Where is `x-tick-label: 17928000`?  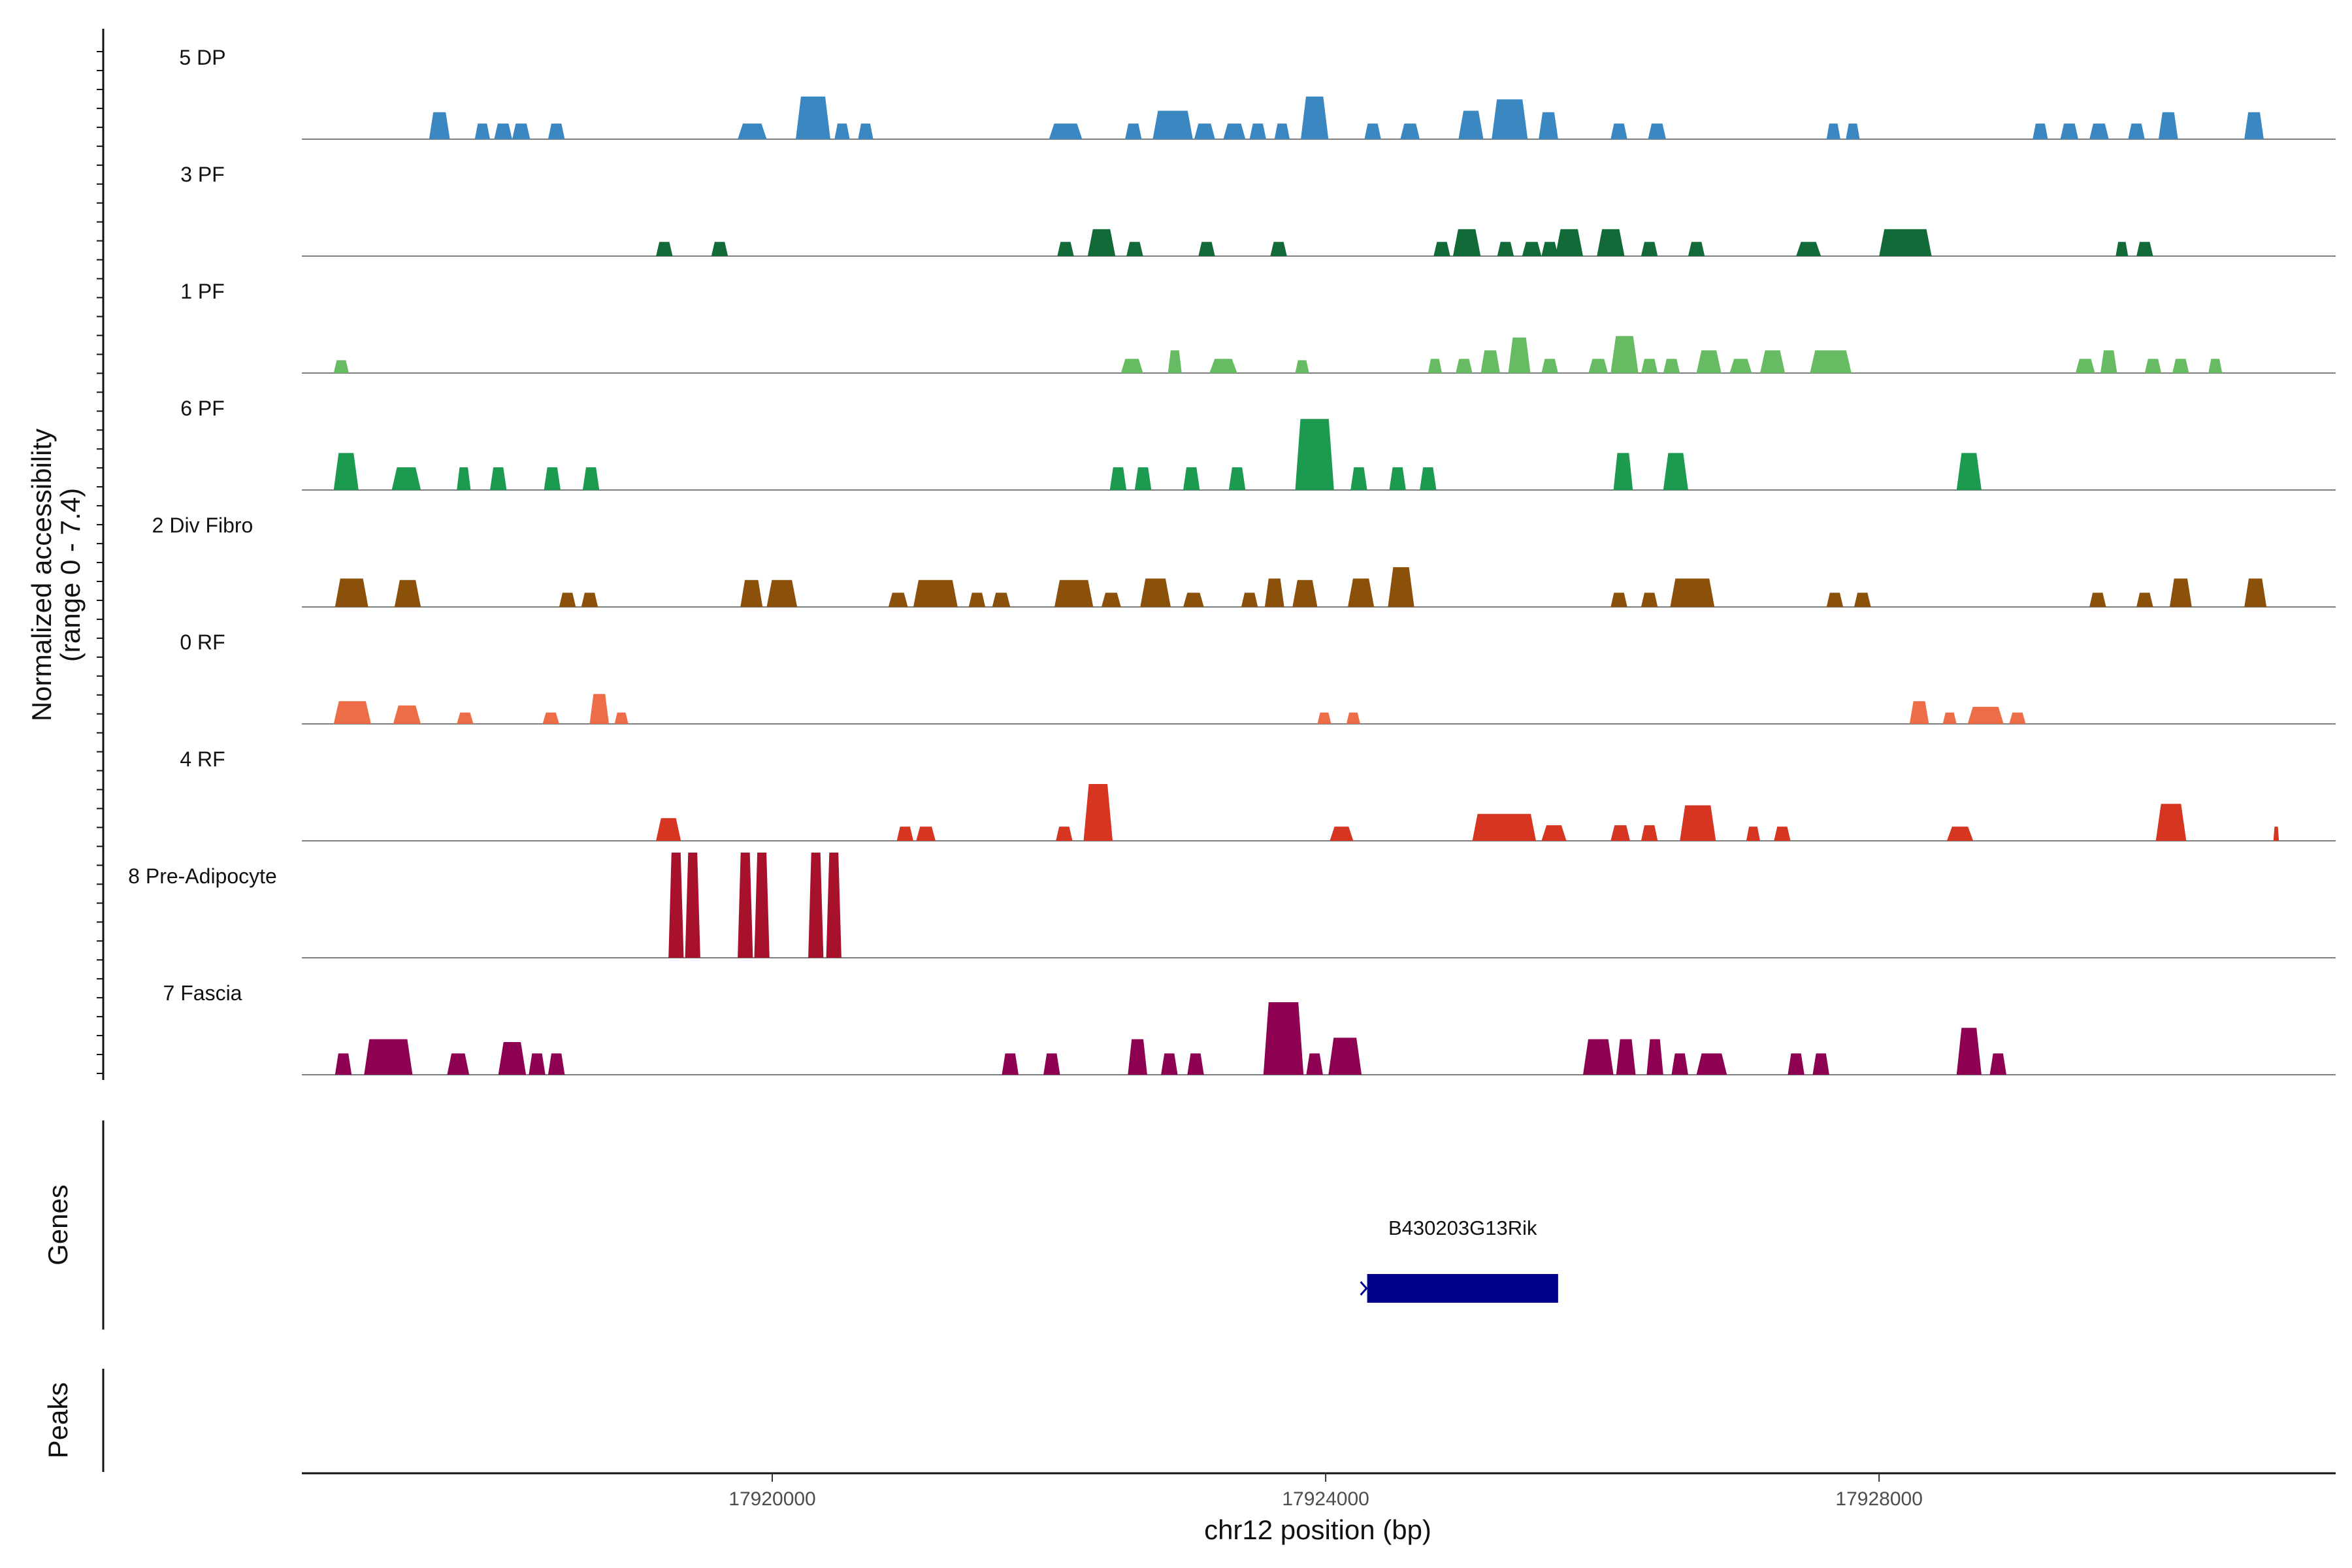
x-tick-label: 17928000 is located at coordinates (1878, 1499).